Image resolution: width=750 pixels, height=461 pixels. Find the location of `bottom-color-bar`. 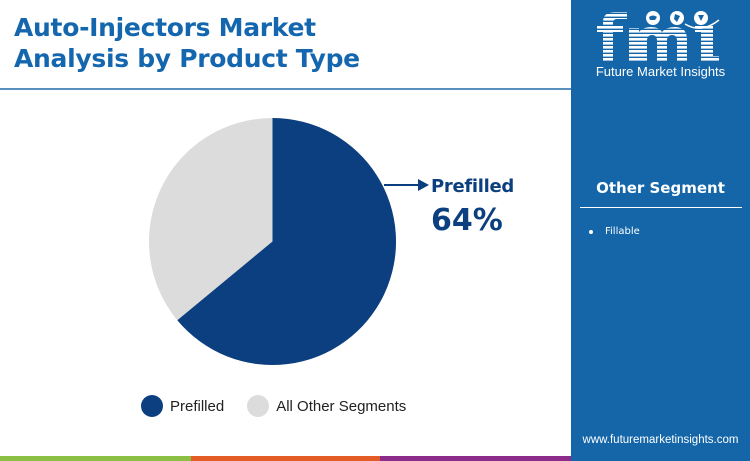

bottom-color-bar is located at coordinates (285, 458).